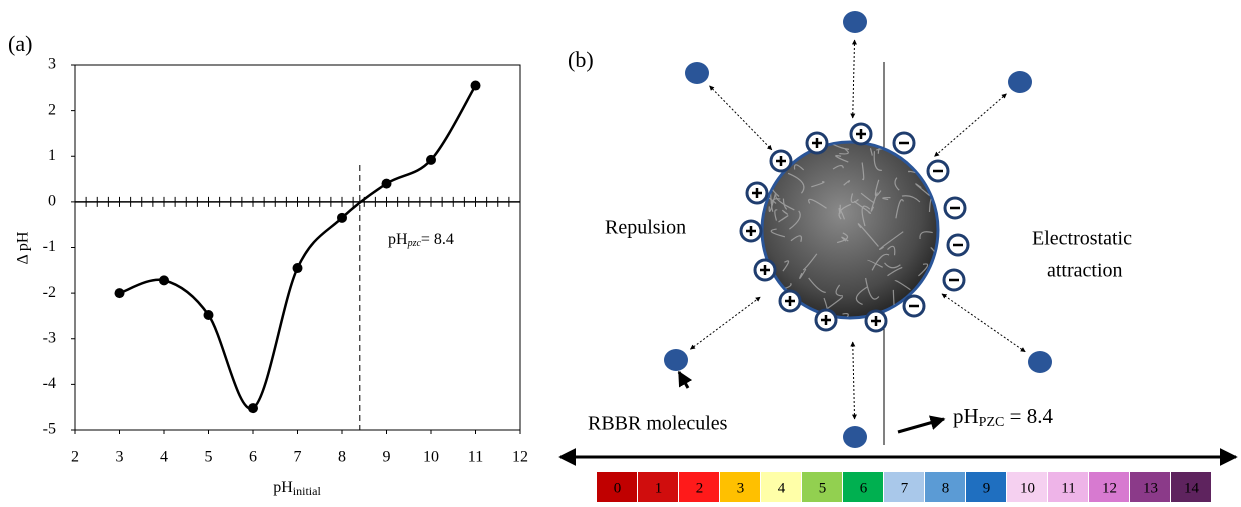  I want to click on x-tick-label: 6, so click(253, 457).